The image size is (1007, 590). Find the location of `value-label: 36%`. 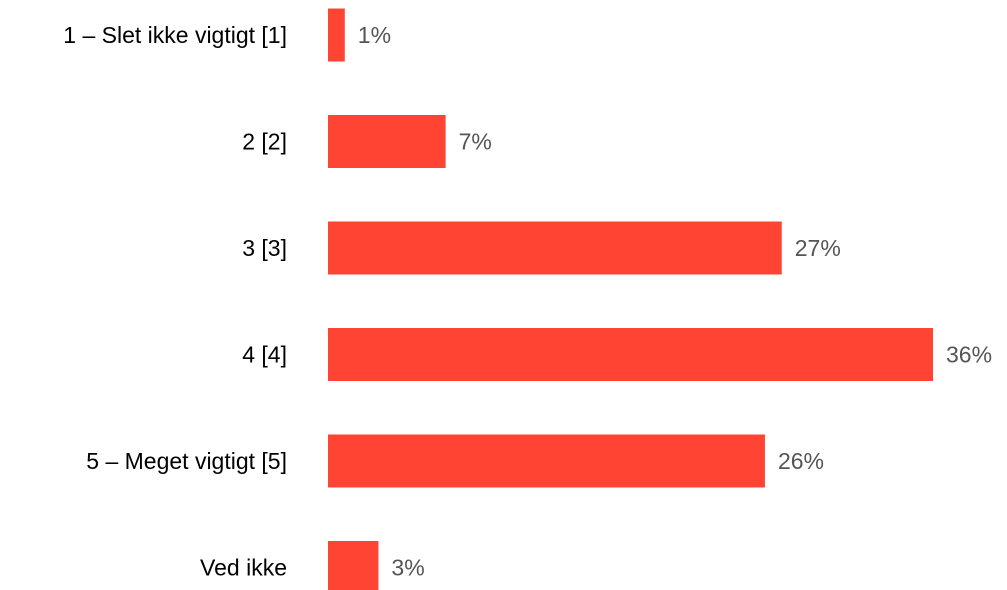

value-label: 36% is located at coordinates (969, 355).